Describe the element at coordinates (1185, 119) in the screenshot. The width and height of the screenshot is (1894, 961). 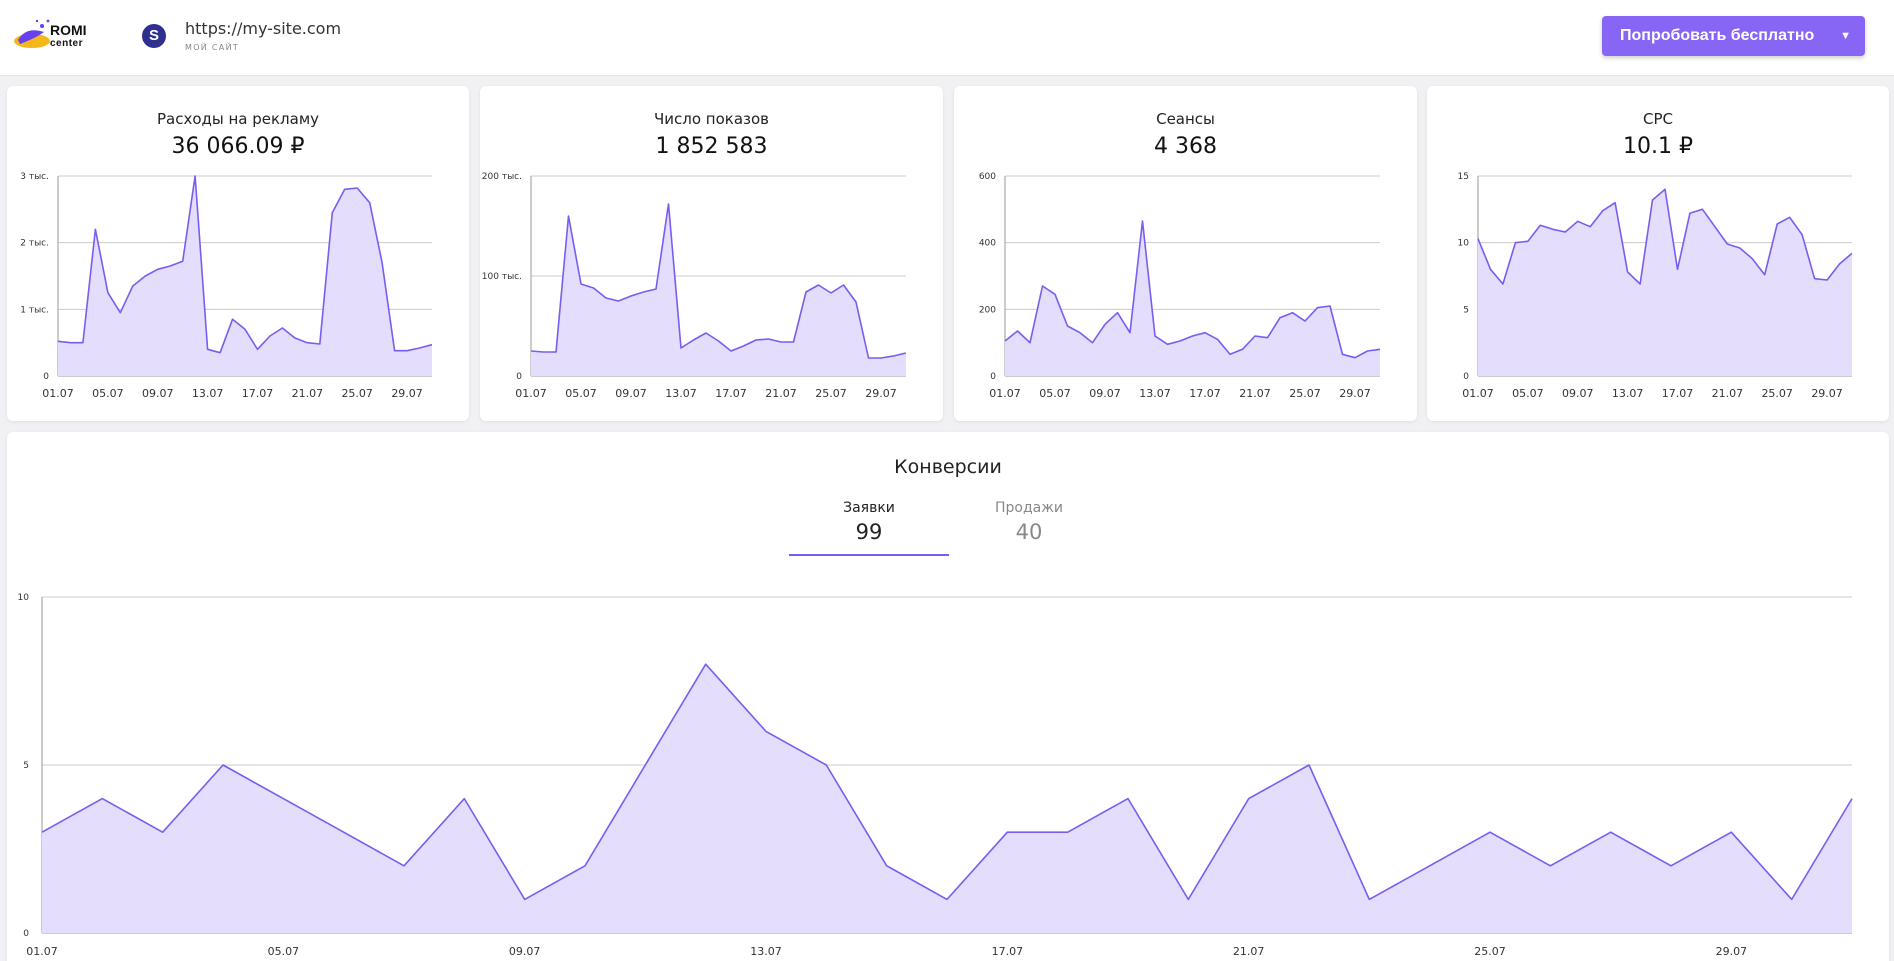
I see `kpi-title: Сеансы` at that location.